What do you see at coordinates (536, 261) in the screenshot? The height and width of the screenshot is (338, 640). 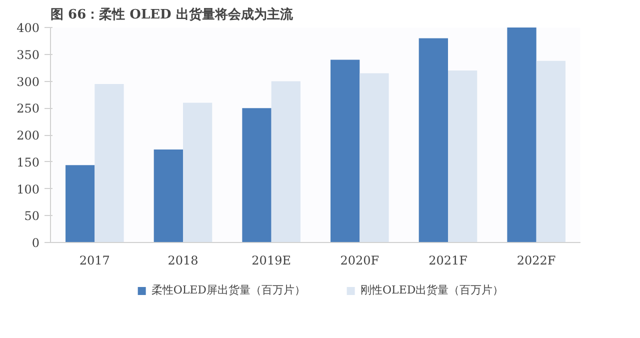 I see `x-tick-label: 2022F` at bounding box center [536, 261].